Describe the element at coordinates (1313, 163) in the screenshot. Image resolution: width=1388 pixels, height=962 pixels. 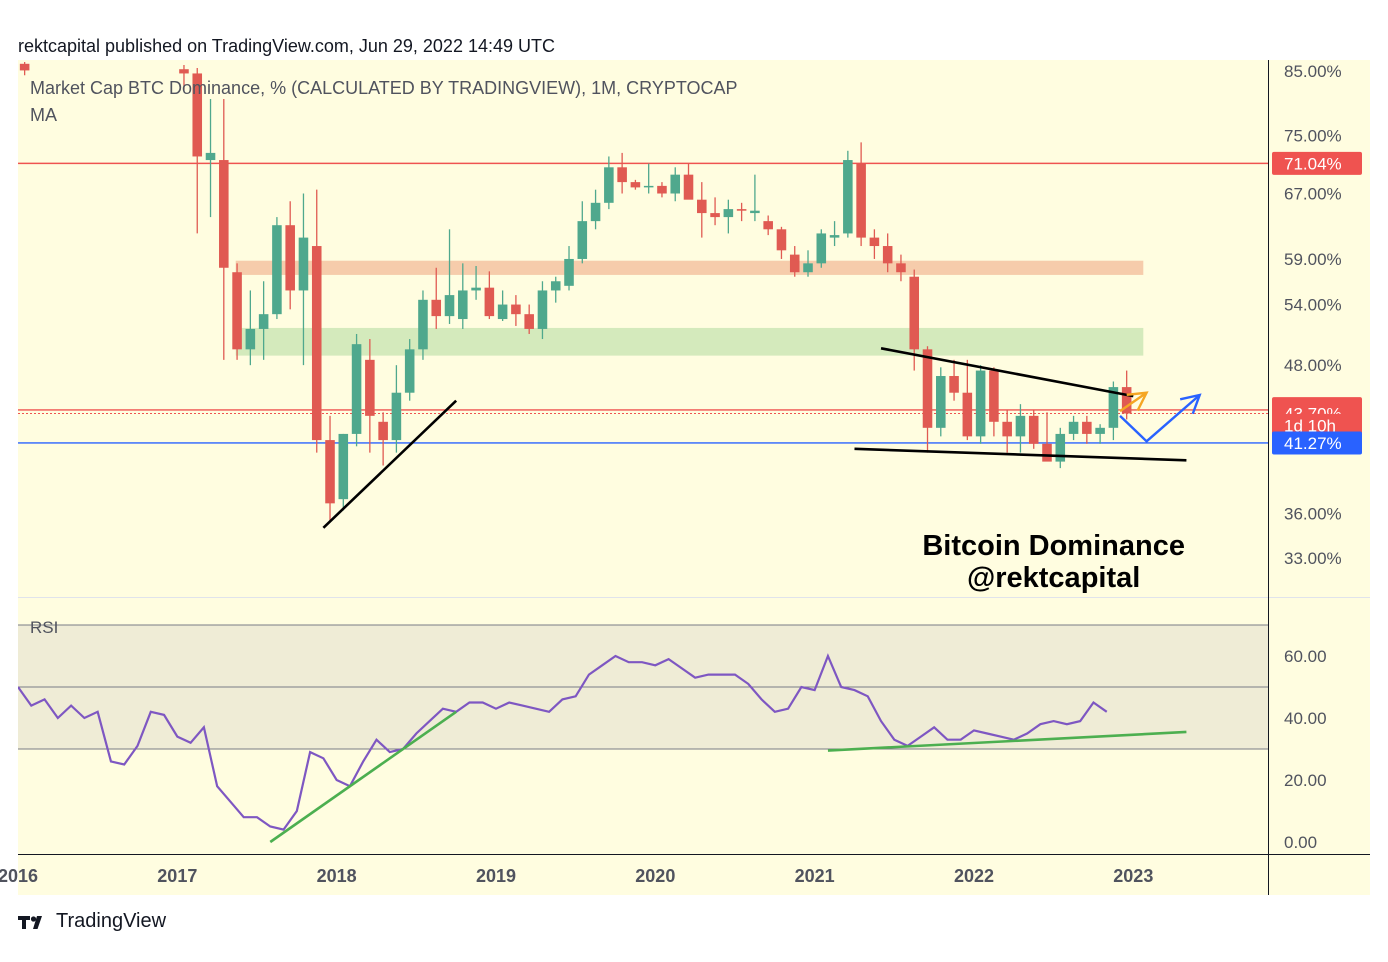
I see `price-label-text: 71.04%` at that location.